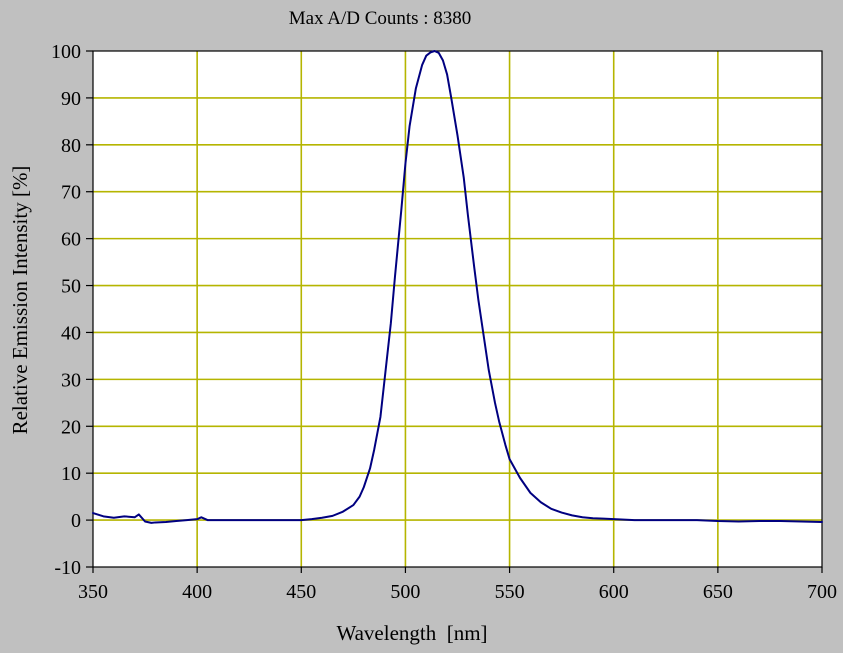  I want to click on x-tick-label-700: 700, so click(822, 592).